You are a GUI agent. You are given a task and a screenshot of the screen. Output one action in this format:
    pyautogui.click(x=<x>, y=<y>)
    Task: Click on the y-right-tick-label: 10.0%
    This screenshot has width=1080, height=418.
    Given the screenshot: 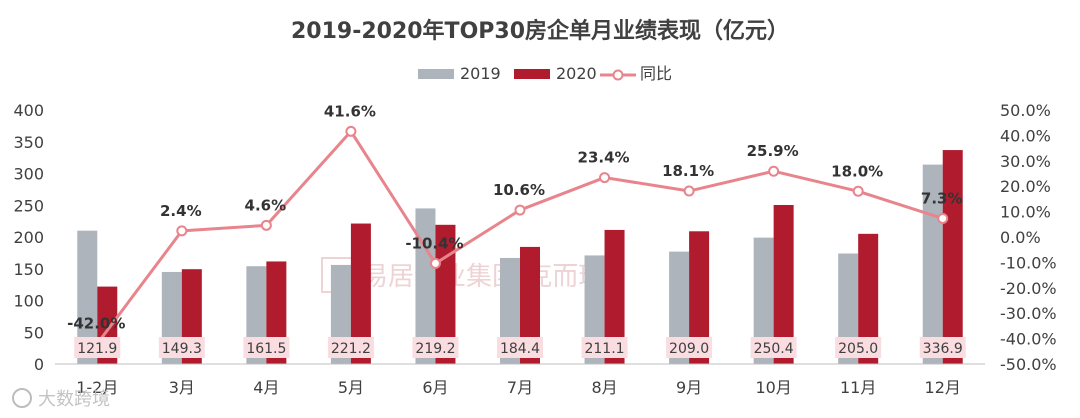 What is the action you would take?
    pyautogui.click(x=1025, y=212)
    